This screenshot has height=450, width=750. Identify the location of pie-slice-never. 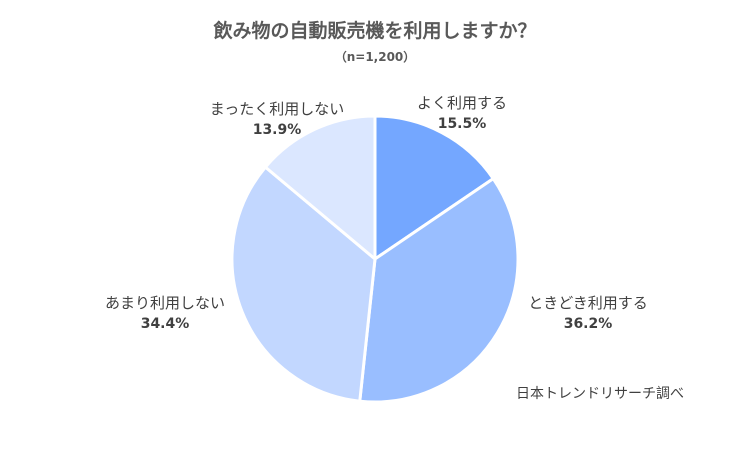
(320, 187).